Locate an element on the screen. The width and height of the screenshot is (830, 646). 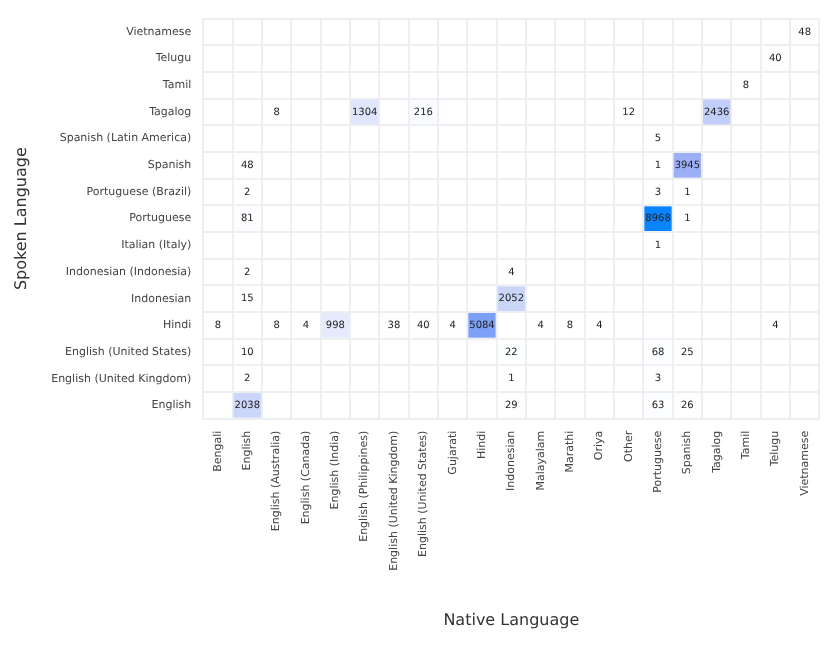
y-axis-title: Spoken Language is located at coordinates (20, 219).